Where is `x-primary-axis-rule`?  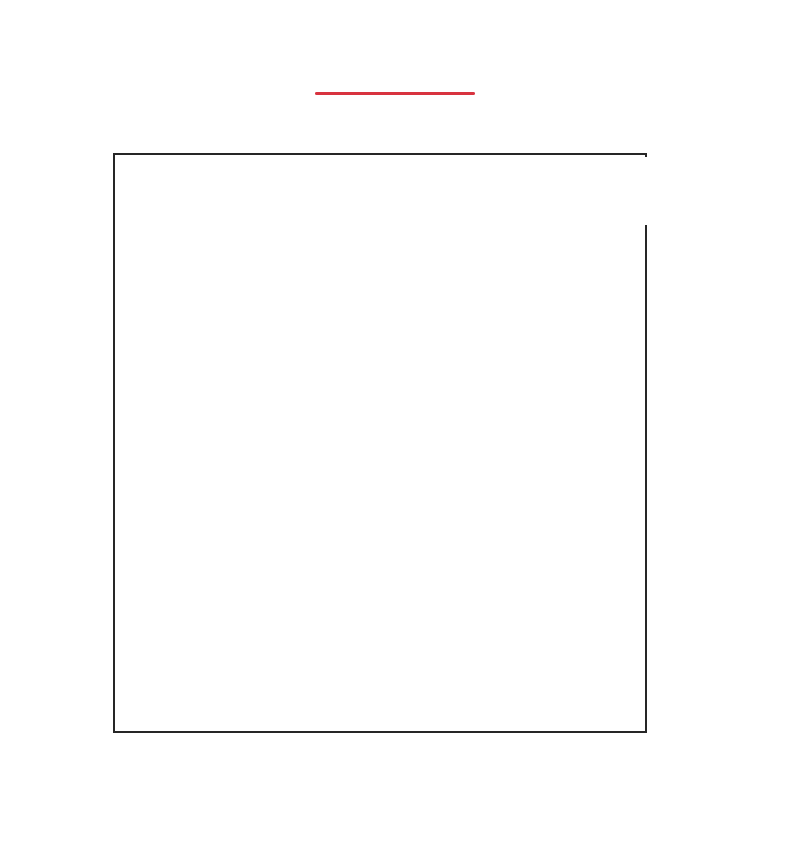
x-primary-axis-rule is located at coordinates (388, 740).